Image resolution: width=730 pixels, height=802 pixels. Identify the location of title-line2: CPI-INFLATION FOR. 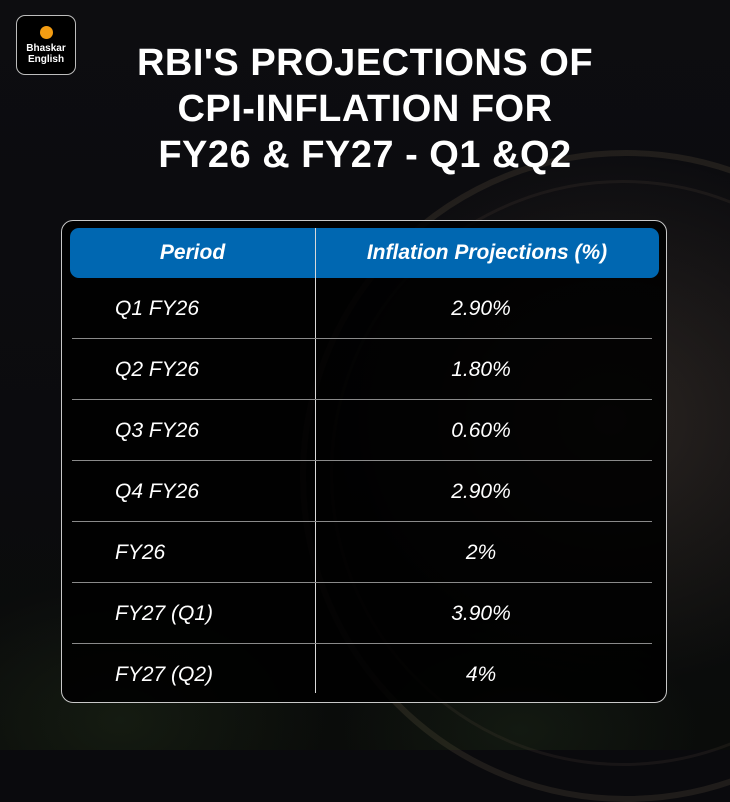
(365, 109).